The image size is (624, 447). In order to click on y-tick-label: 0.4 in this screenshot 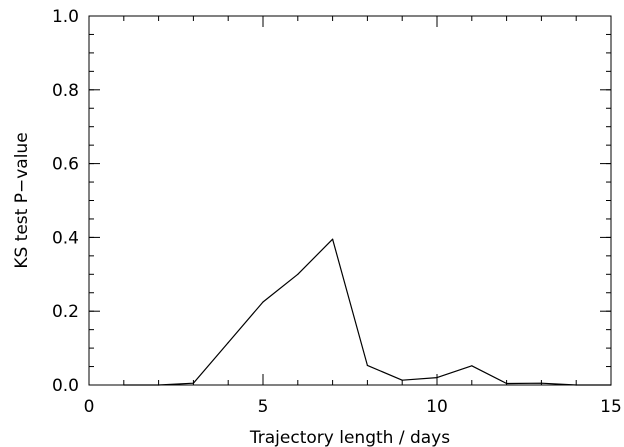, I will do `click(65, 238)`.